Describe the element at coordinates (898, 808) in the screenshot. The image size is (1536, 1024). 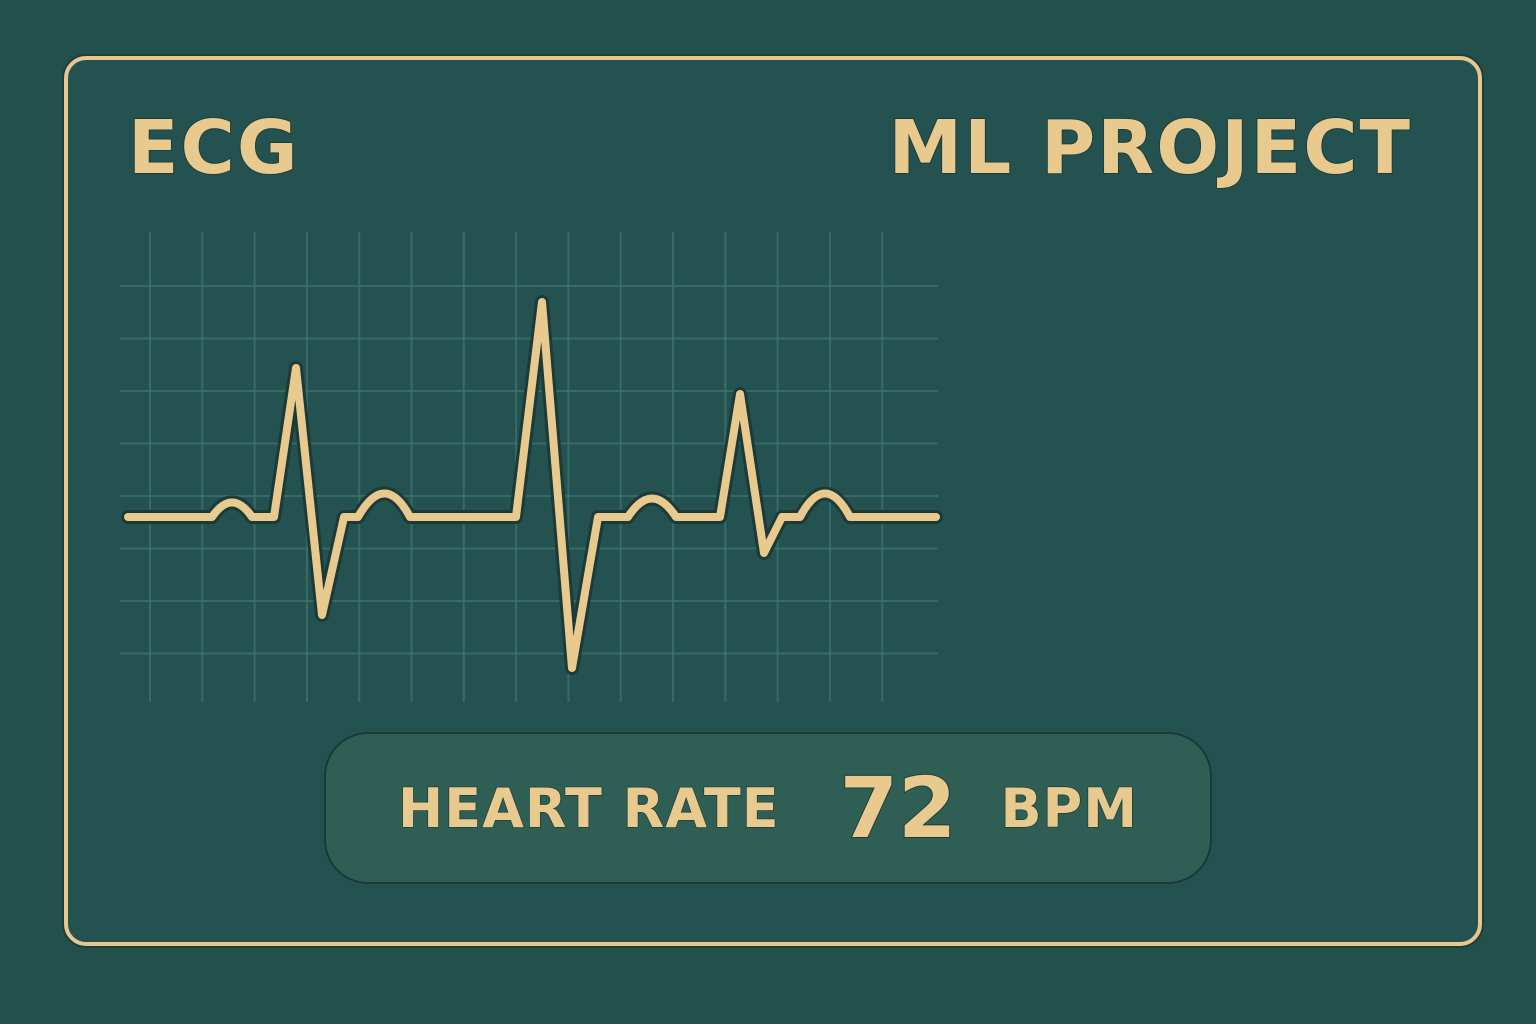
I see `heart-rate-value: 72` at that location.